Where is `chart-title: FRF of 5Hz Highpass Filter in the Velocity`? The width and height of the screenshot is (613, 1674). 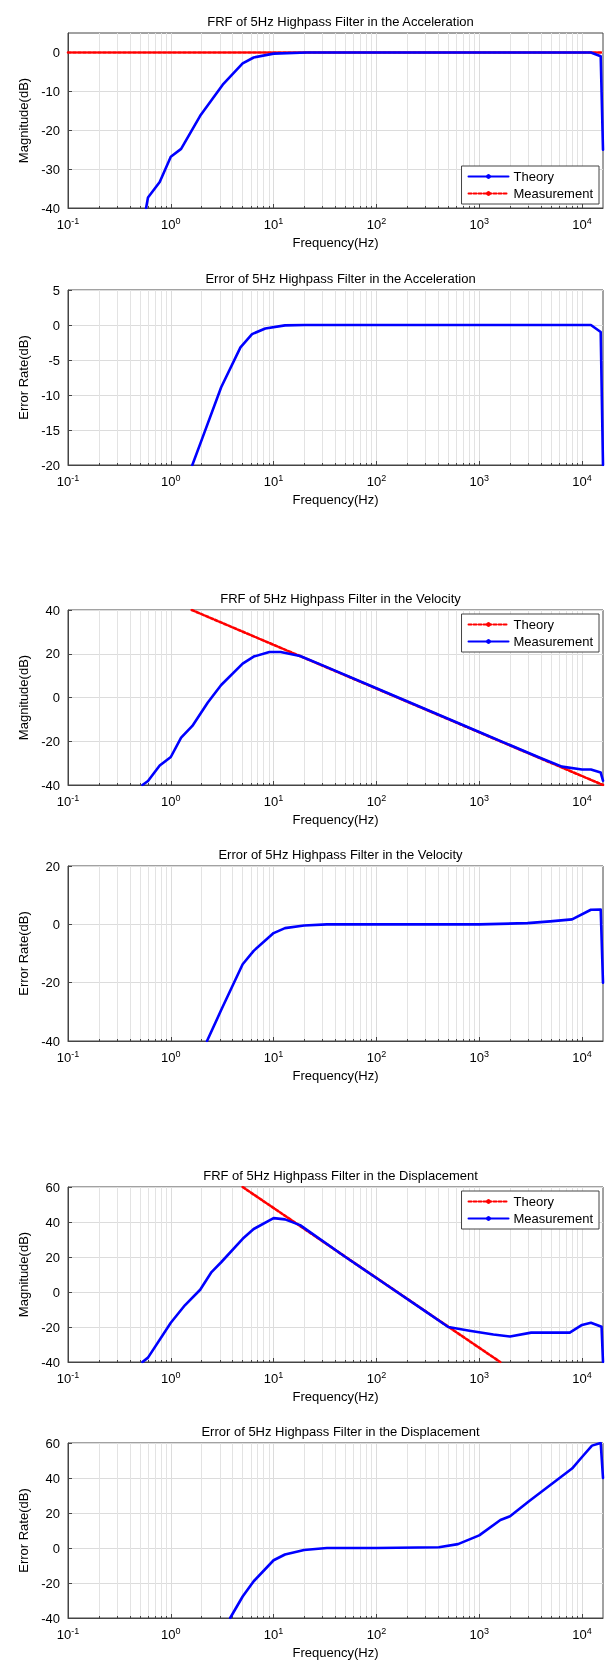
chart-title: FRF of 5Hz Highpass Filter in the Velocity is located at coordinates (341, 598).